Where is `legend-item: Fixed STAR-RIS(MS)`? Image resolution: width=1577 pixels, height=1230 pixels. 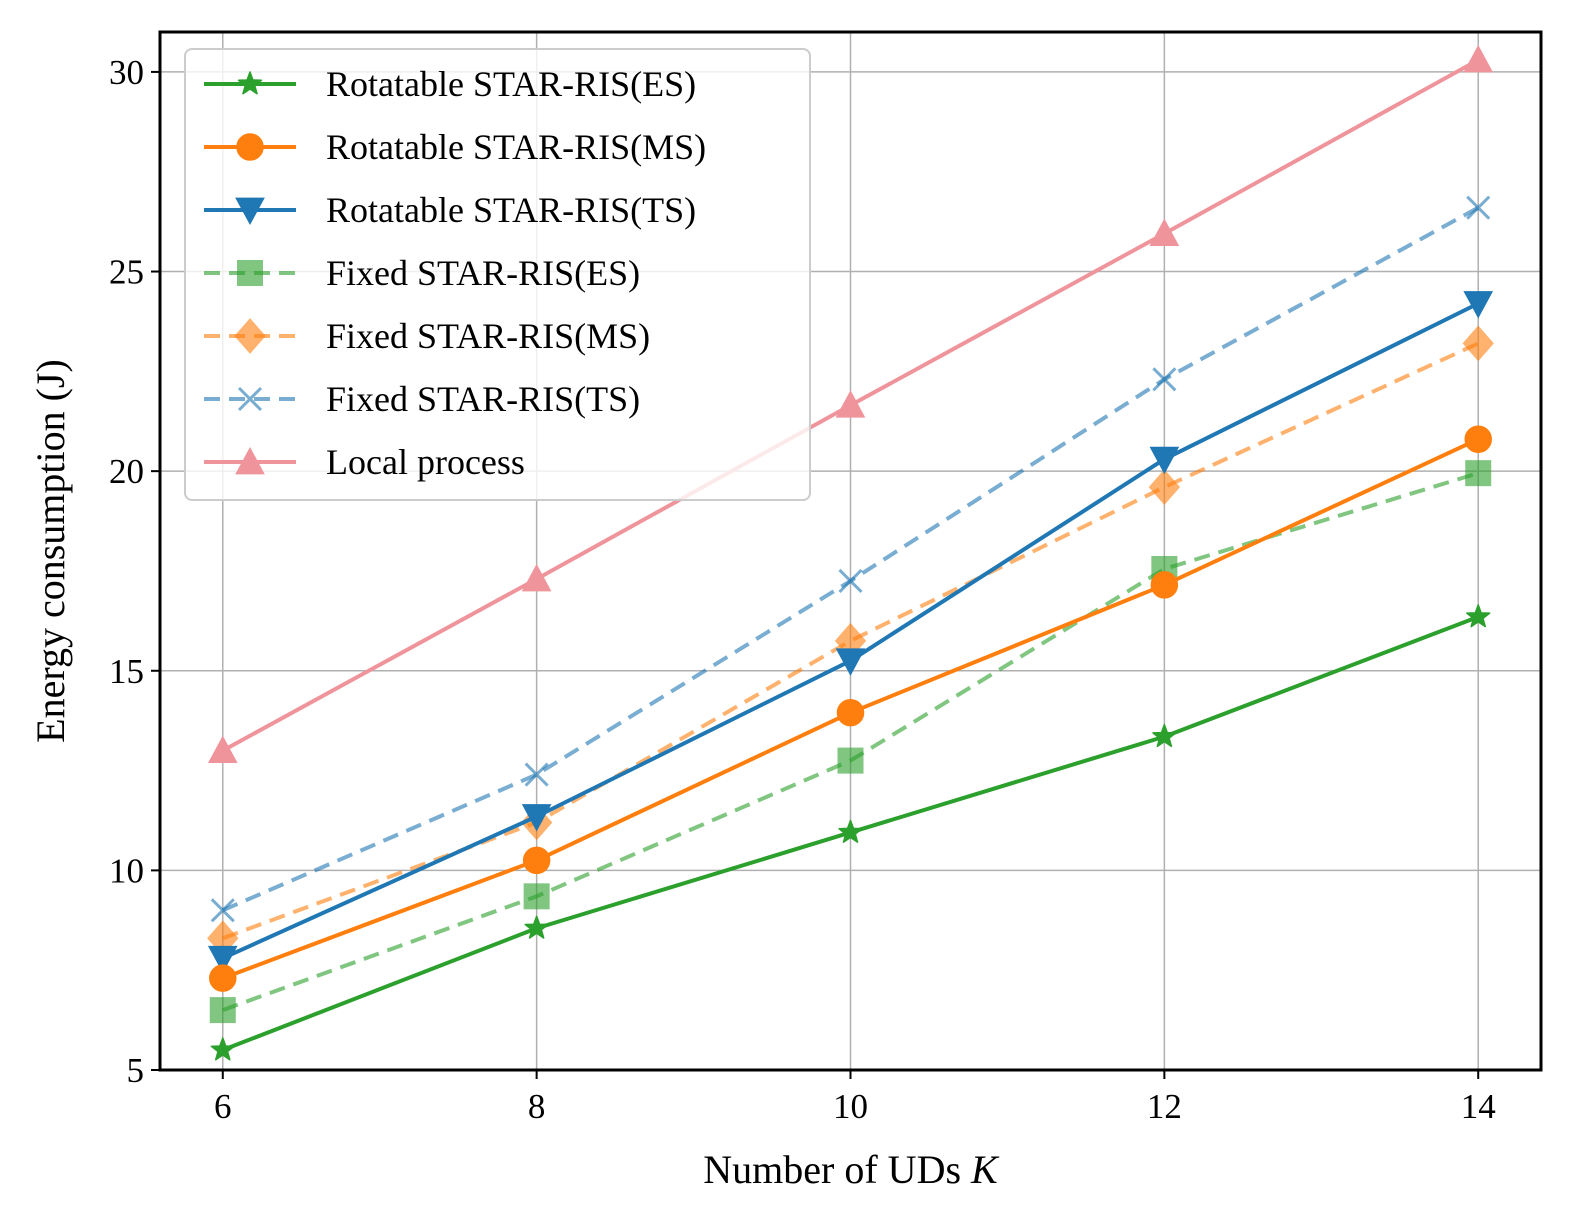 legend-item: Fixed STAR-RIS(MS) is located at coordinates (427, 336).